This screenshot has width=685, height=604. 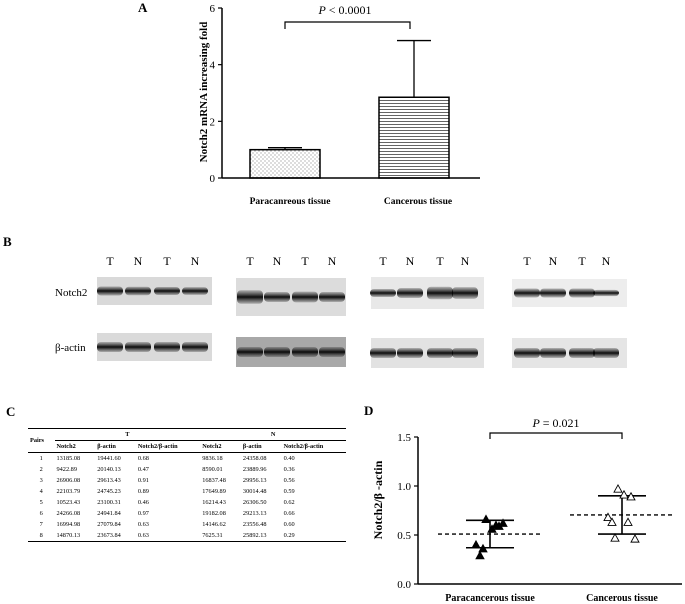 I want to click on panel-letter-c: C, so click(x=11, y=411).